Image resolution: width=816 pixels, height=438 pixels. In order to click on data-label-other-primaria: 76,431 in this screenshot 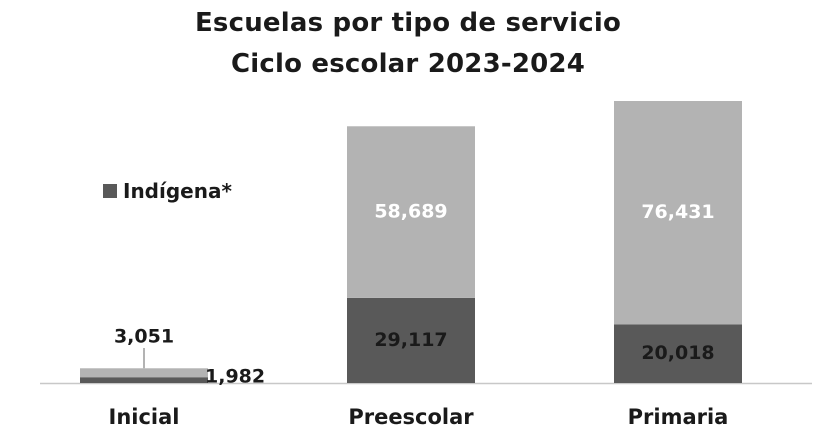, I will do `click(677, 212)`.